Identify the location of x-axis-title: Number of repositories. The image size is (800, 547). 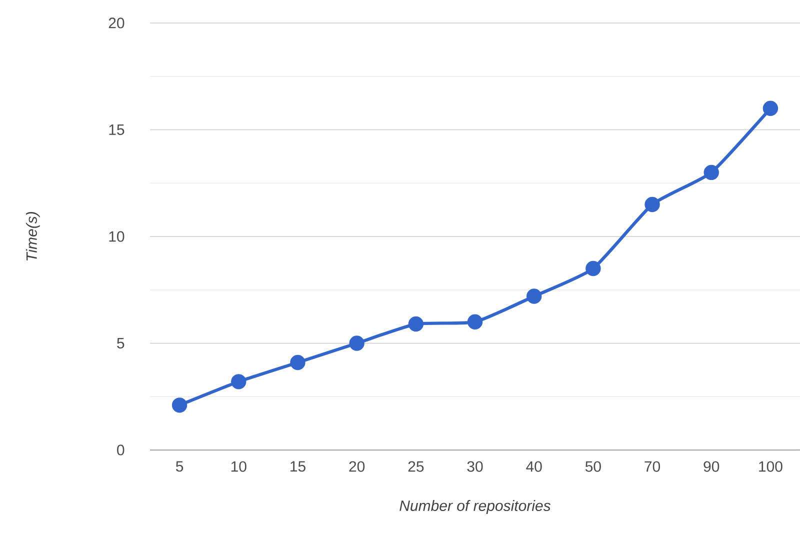
(475, 507).